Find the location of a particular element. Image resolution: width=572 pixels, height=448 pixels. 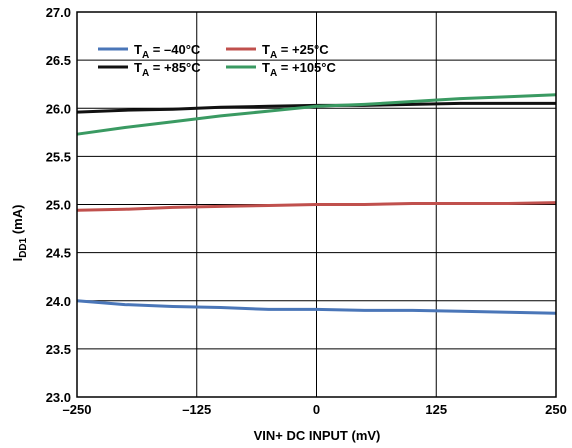

y-tick-label: 23.0 is located at coordinates (58, 397).